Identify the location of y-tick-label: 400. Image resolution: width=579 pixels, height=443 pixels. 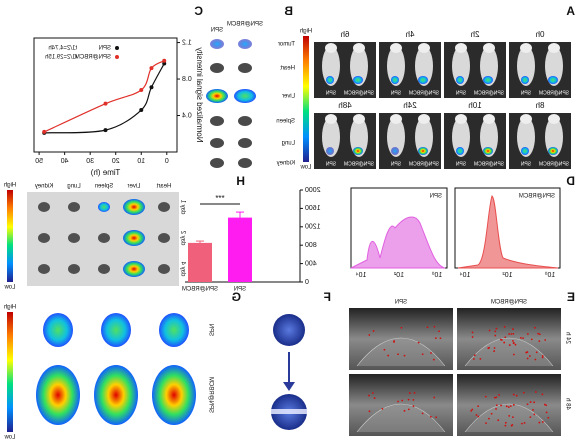
(311, 263).